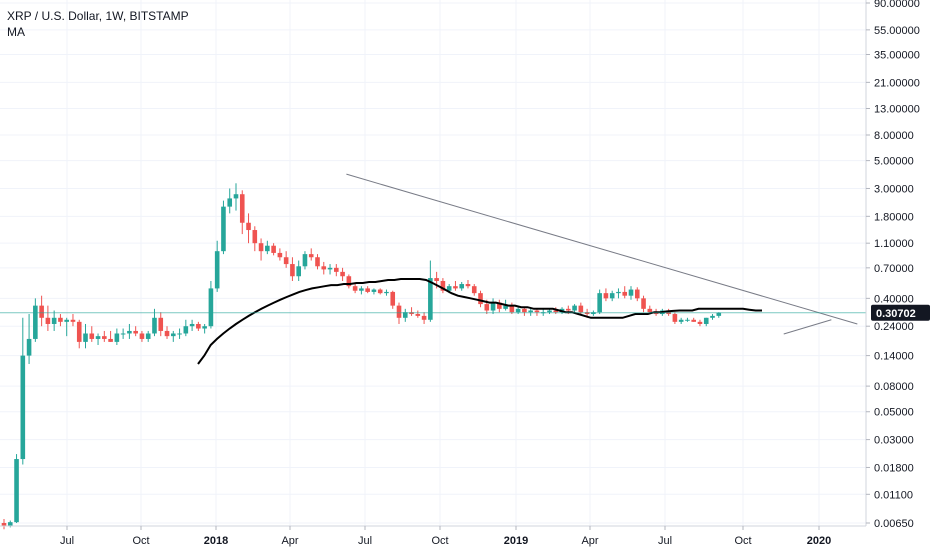  I want to click on price-label-bg, so click(900, 312).